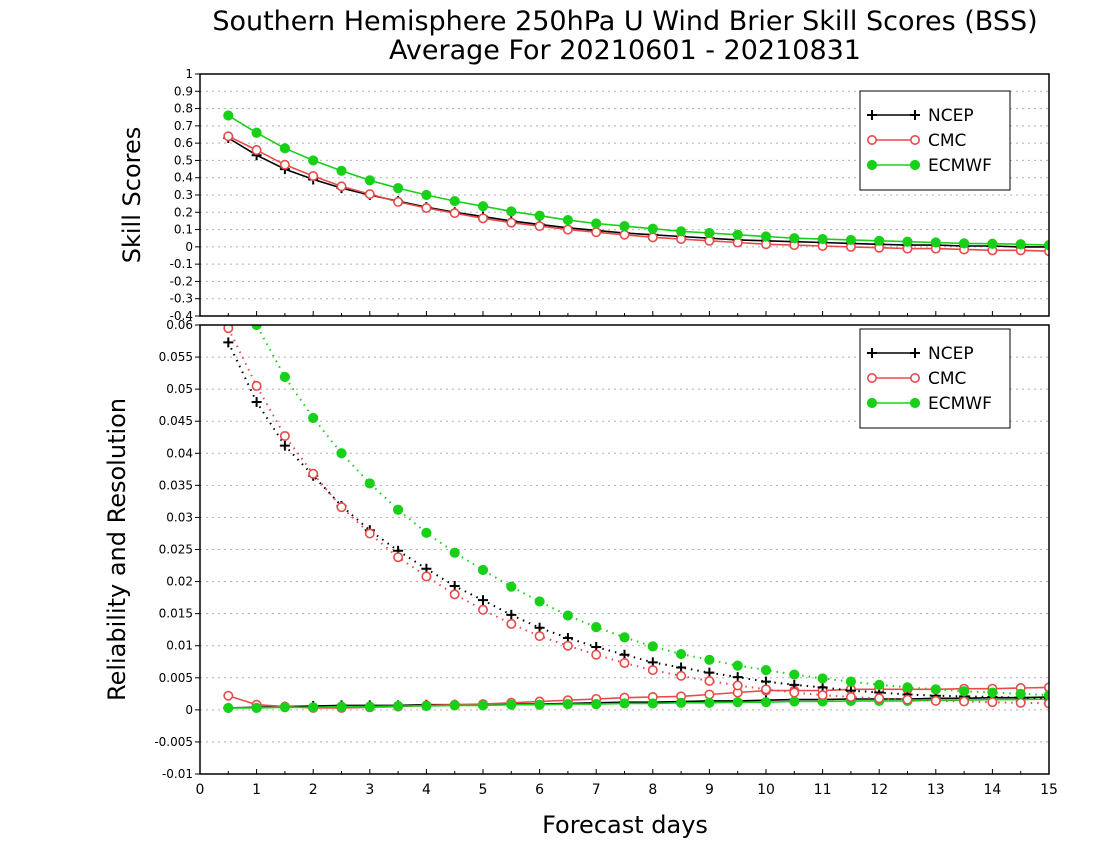 The height and width of the screenshot is (850, 1100). What do you see at coordinates (936, 790) in the screenshot?
I see `x-tick-label: 13` at bounding box center [936, 790].